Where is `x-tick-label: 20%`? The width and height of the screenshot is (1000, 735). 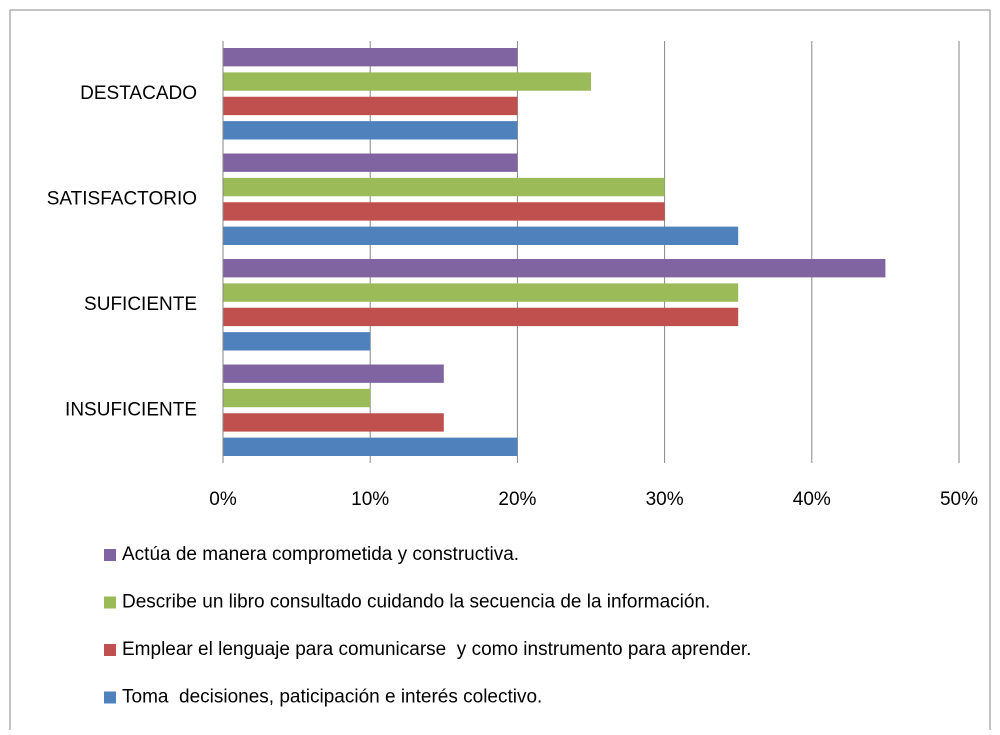 x-tick-label: 20% is located at coordinates (517, 499).